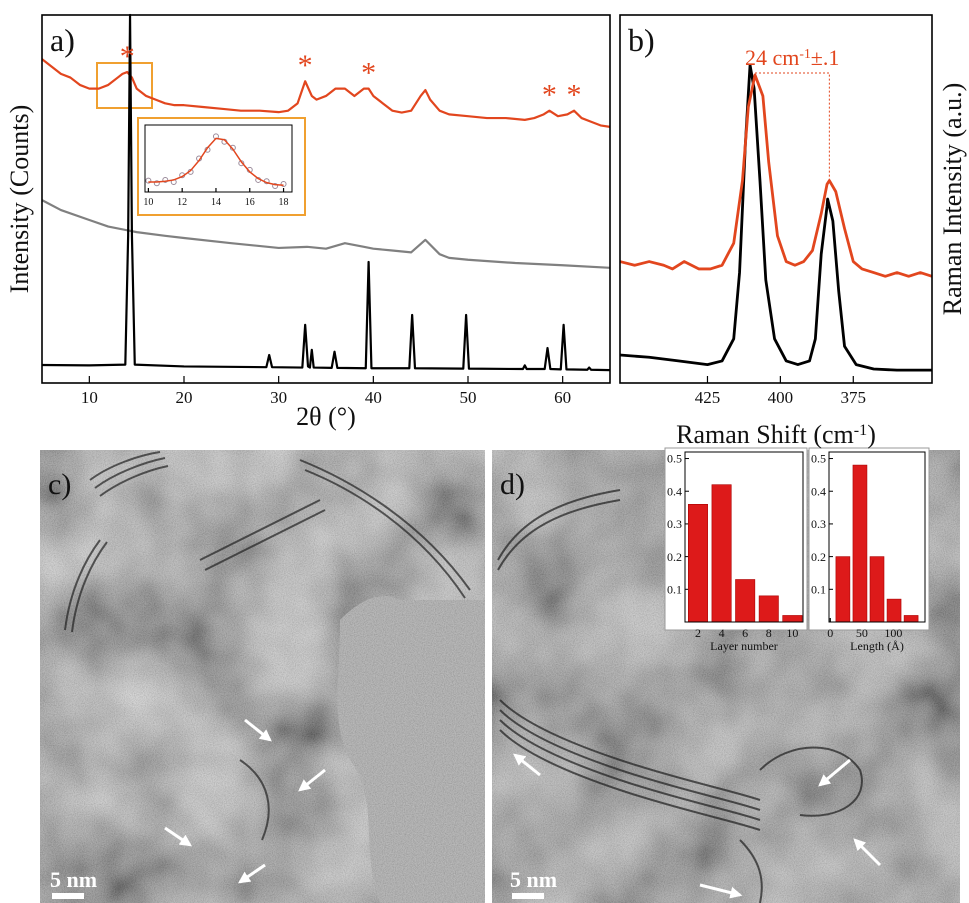 Image resolution: width=969 pixels, height=903 pixels. I want to click on x-tick-label: 425, so click(708, 397).